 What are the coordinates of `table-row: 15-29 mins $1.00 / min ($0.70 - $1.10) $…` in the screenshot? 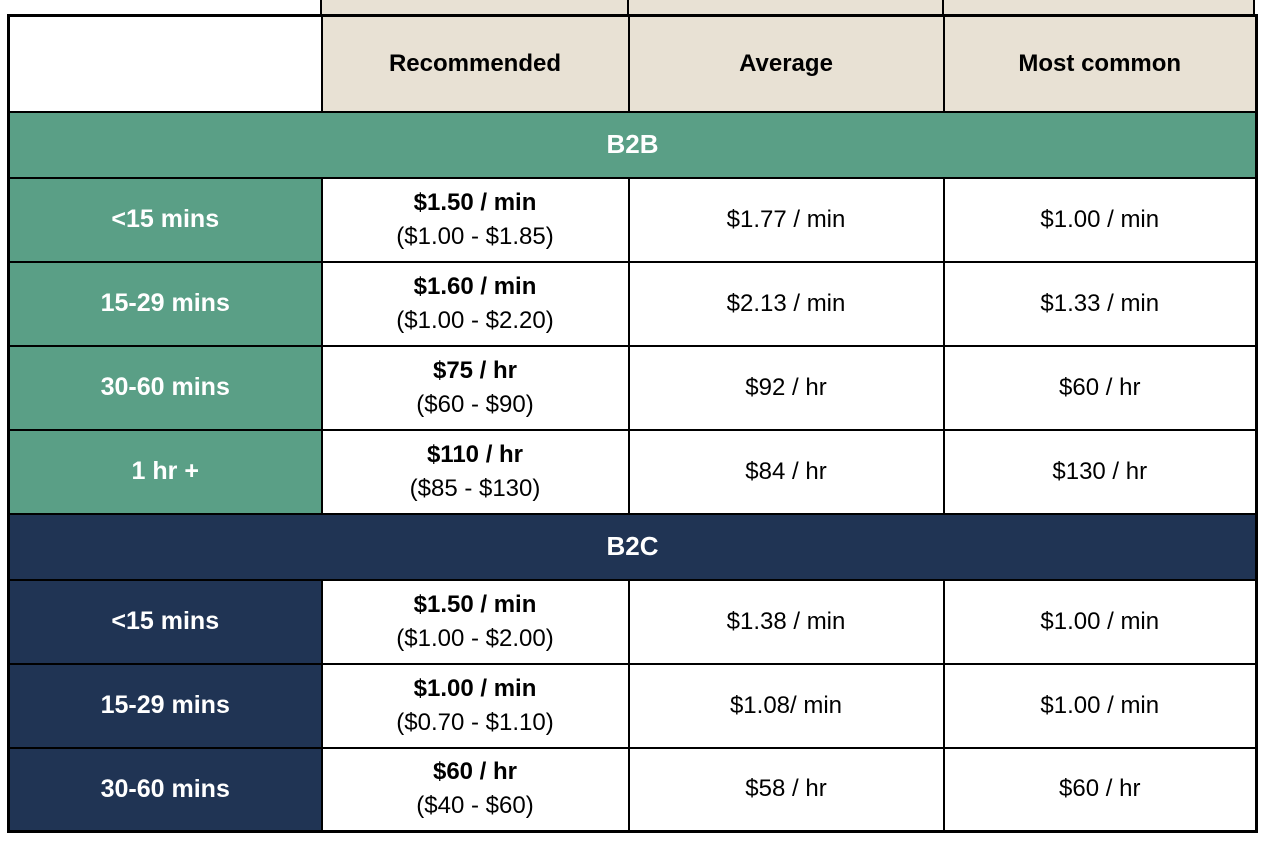 It's located at (632, 705).